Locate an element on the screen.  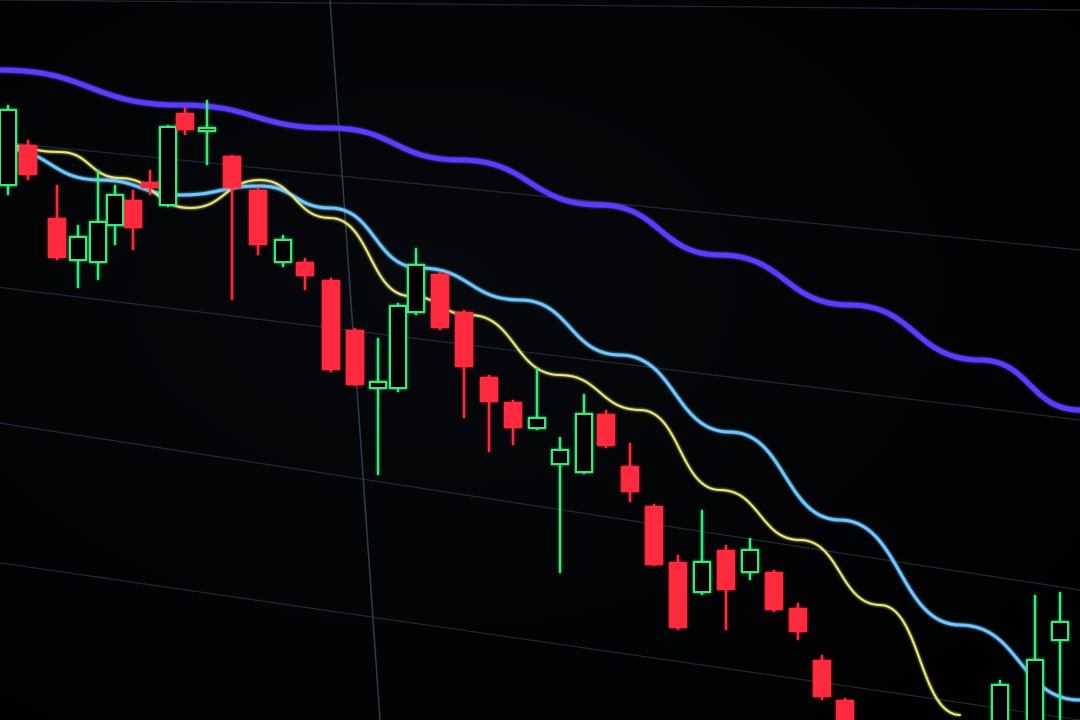
grid-line is located at coordinates (540, 5).